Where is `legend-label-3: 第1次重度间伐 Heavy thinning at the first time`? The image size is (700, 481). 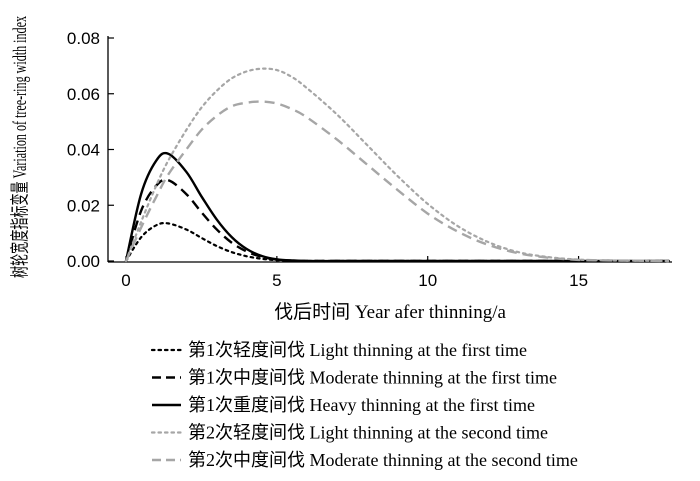
legend-label-3: 第1次重度间伐 Heavy thinning at the first time is located at coordinates (361, 405).